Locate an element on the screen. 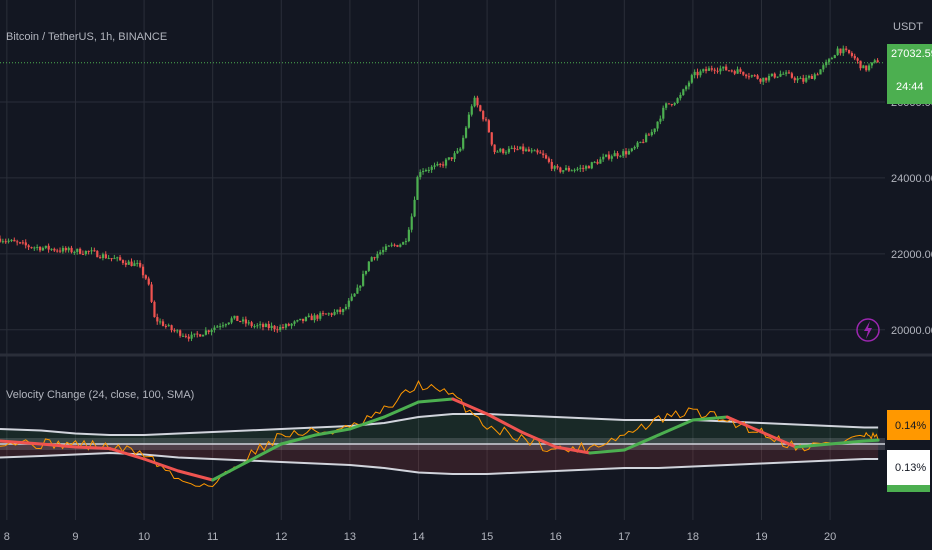 This screenshot has height=550, width=932. time-tick-label: 9 is located at coordinates (75, 537).